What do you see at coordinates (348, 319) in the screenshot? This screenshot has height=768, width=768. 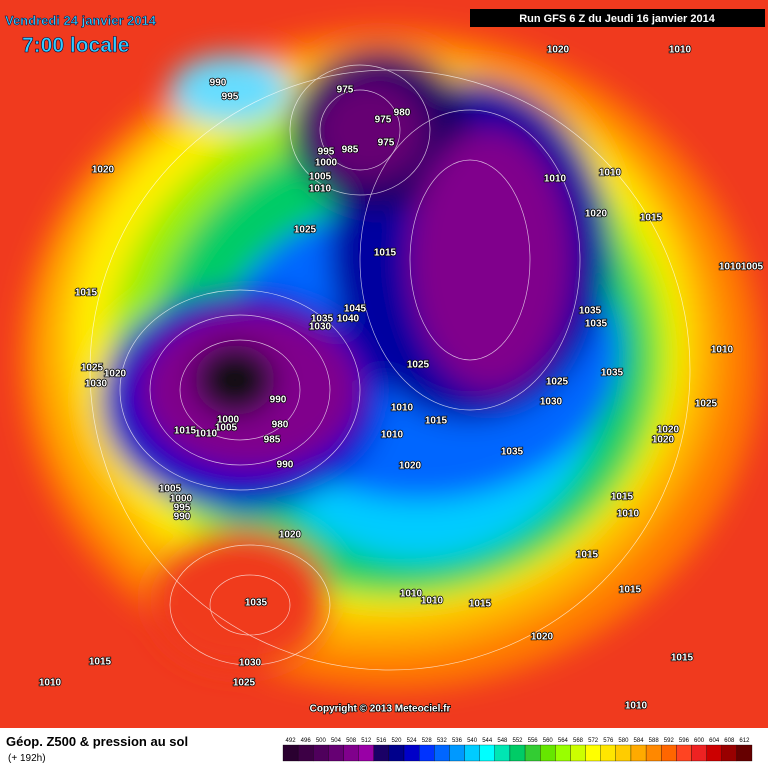 I see `pressure-label: 1040` at bounding box center [348, 319].